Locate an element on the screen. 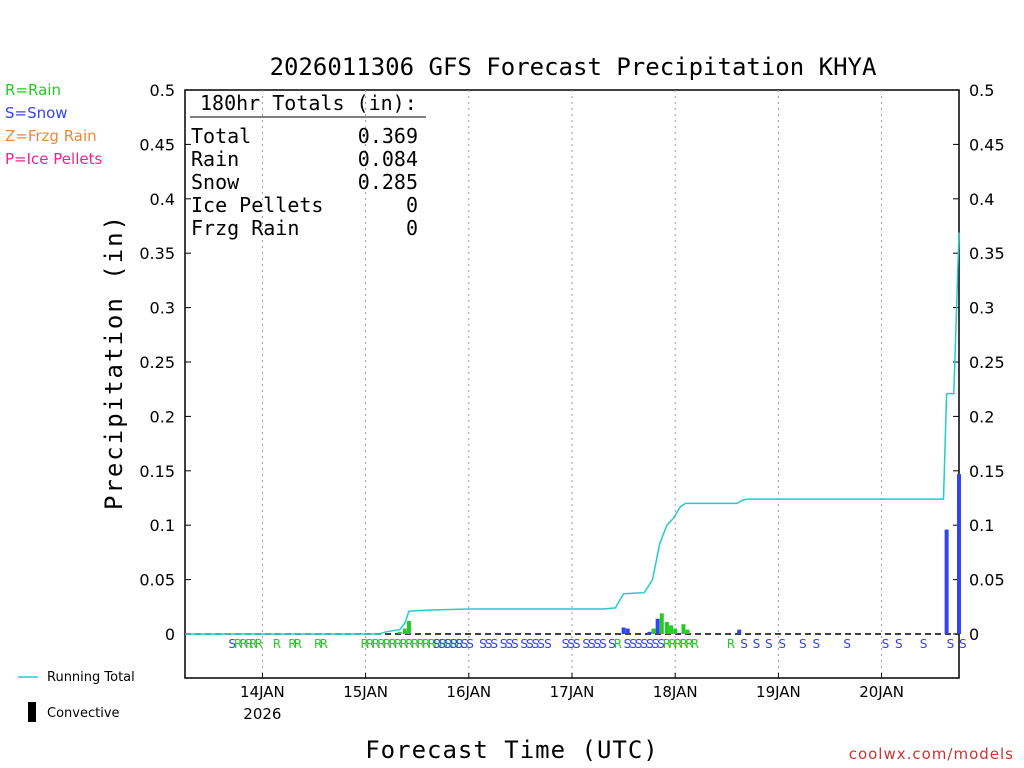 This screenshot has height=768, width=1024. source-credit: coolwx.com/models is located at coordinates (931, 754).